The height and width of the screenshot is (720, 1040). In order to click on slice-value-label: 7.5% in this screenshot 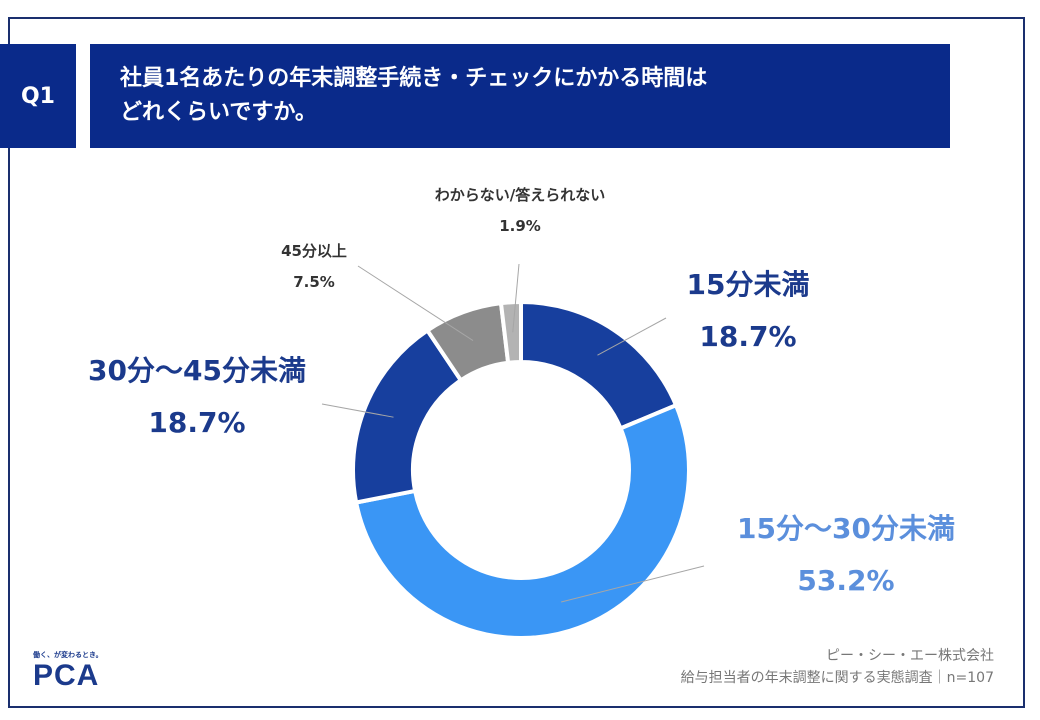, I will do `click(314, 282)`.